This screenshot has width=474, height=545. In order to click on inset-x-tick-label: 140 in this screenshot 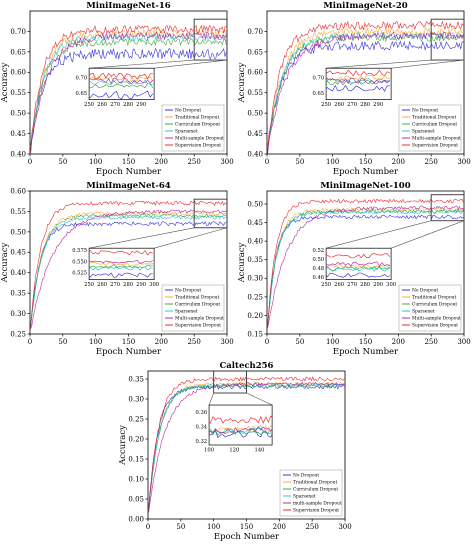, I will do `click(260, 451)`.